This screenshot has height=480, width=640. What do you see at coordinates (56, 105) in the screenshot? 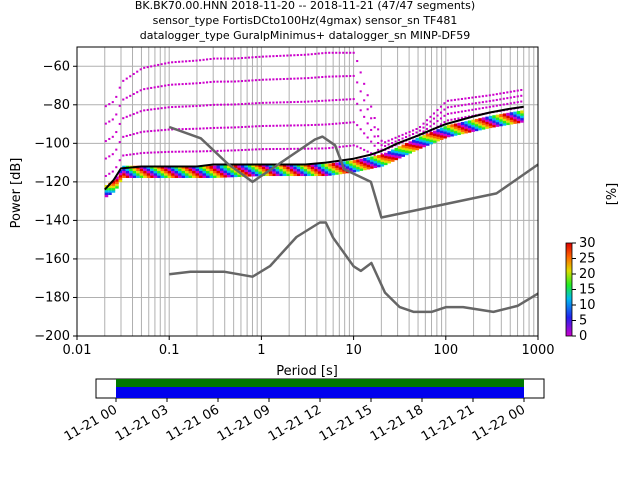
I see `y-tick-label: −80` at bounding box center [56, 105].